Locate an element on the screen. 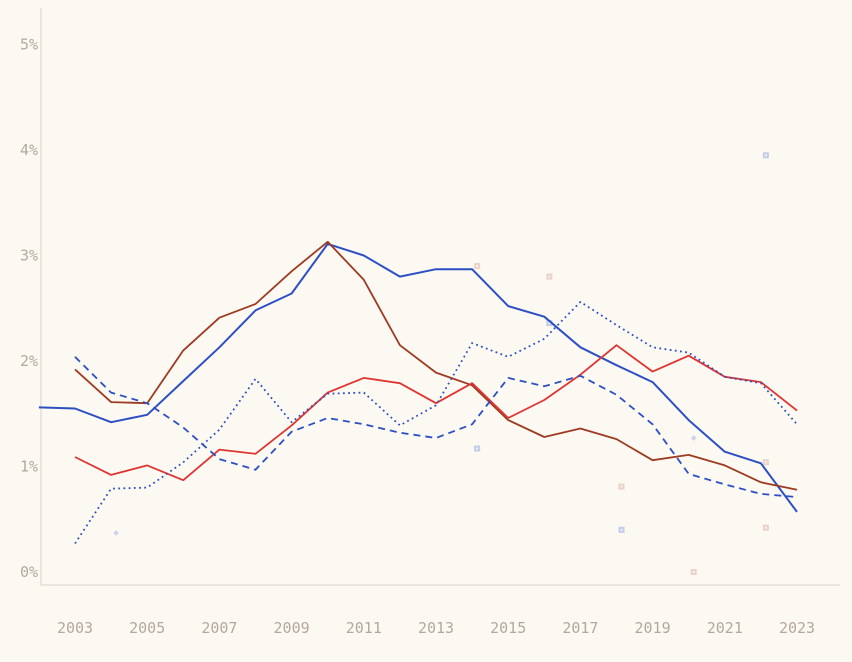  y-tick-label-3: 3% is located at coordinates (29, 256).